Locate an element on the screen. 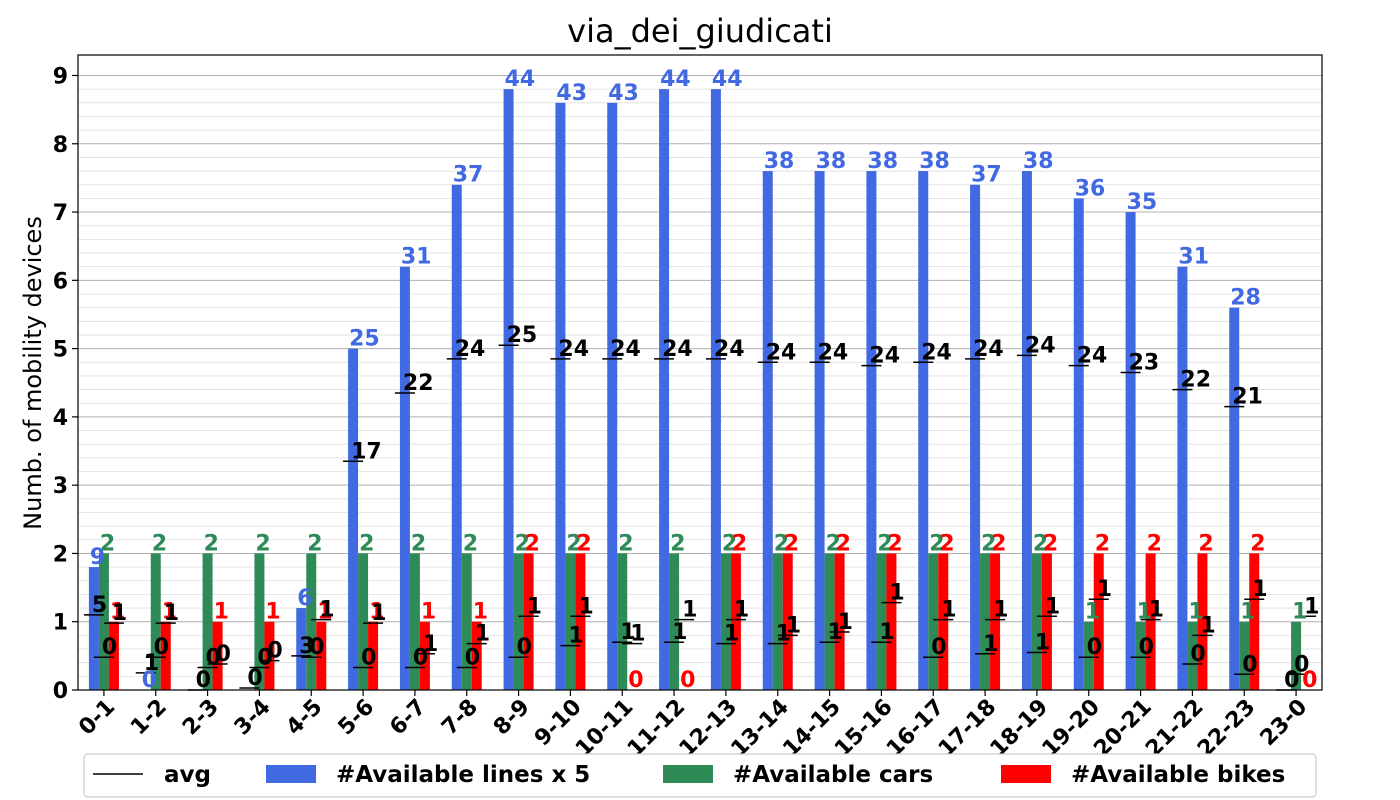 The width and height of the screenshot is (1400, 800). bar-value-label: 25 is located at coordinates (364, 339).